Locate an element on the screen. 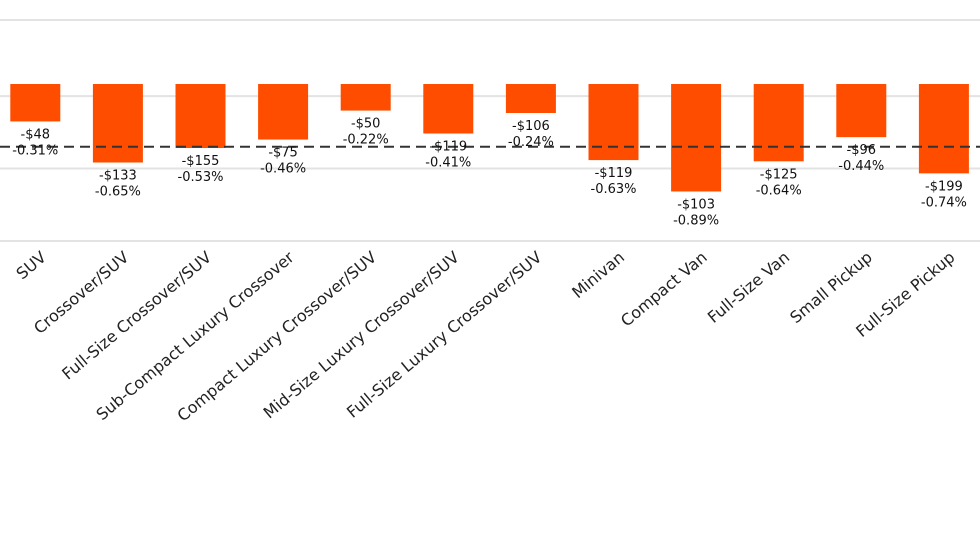 The height and width of the screenshot is (552, 980). value-label: -0.46% is located at coordinates (283, 169).